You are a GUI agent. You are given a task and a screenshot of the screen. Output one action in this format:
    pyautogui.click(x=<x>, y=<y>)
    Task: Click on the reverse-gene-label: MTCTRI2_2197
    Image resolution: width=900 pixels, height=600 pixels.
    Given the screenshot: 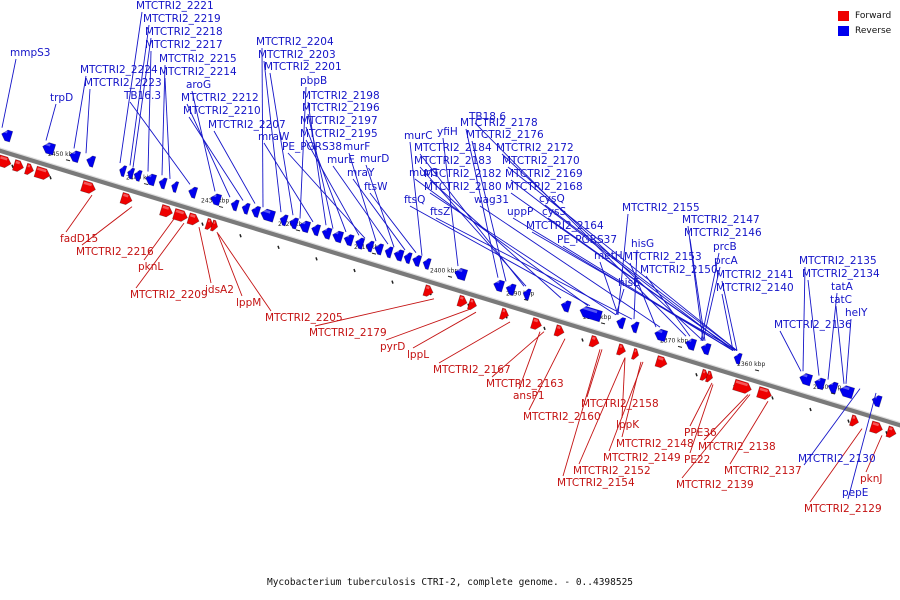 What is the action you would take?
    pyautogui.click(x=339, y=121)
    